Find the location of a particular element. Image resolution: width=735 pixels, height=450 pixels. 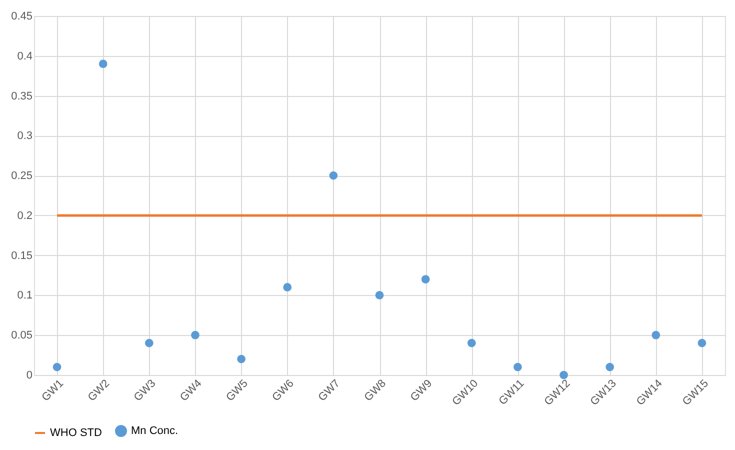

y-tick-label: 0 is located at coordinates (29, 376).